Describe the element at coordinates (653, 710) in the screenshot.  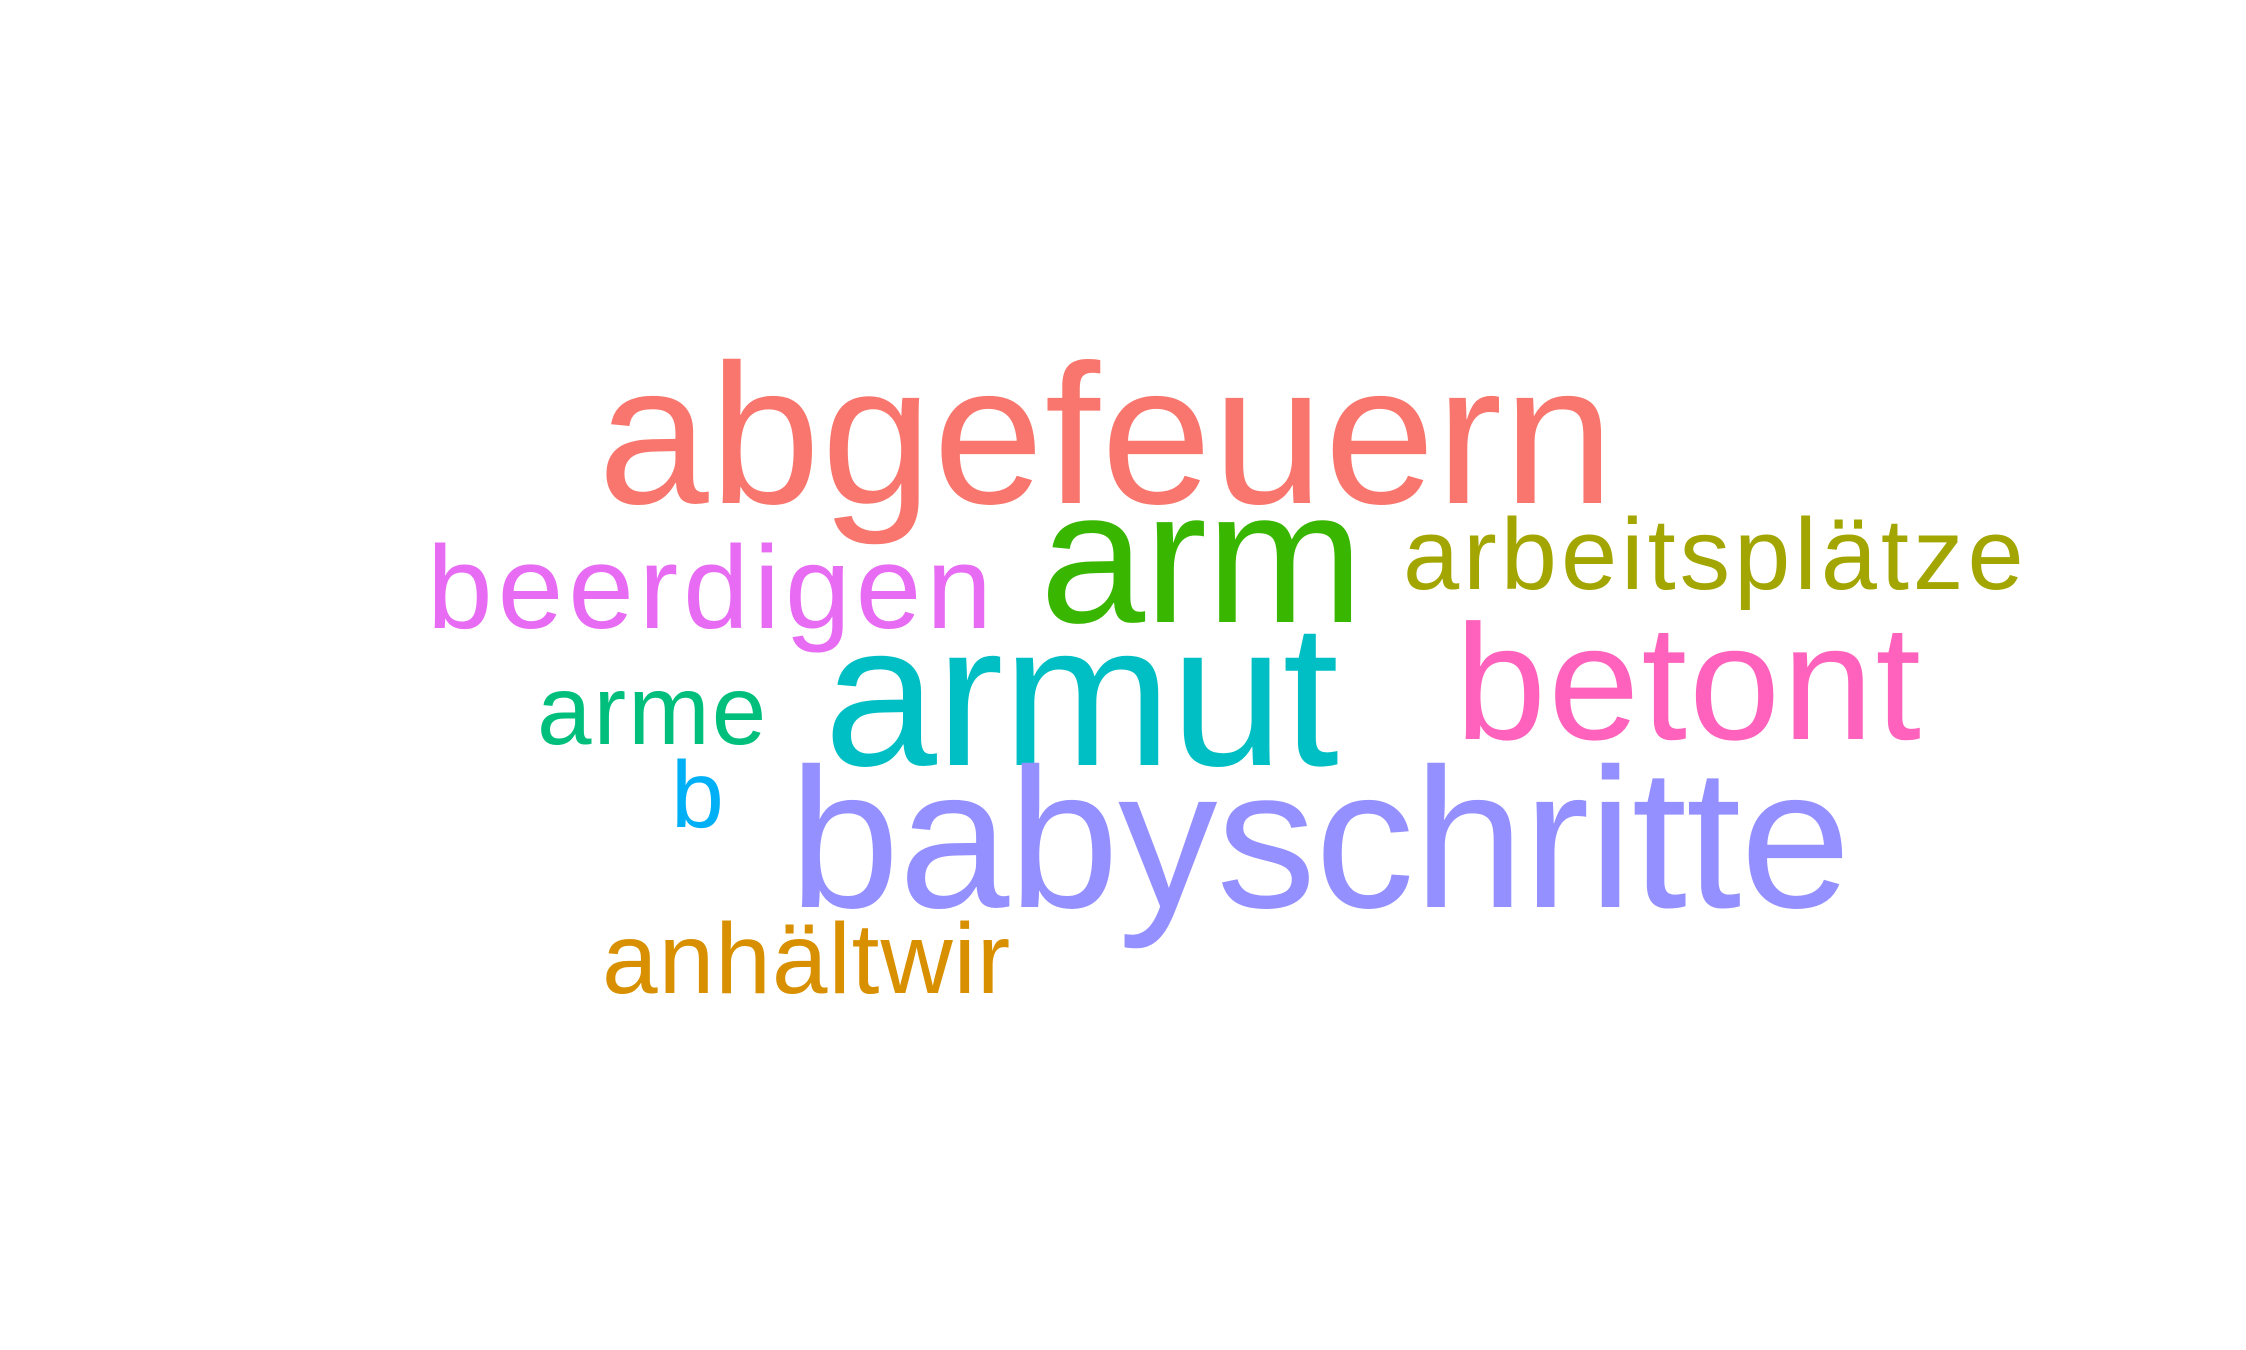
I see `word-arme: arme` at that location.